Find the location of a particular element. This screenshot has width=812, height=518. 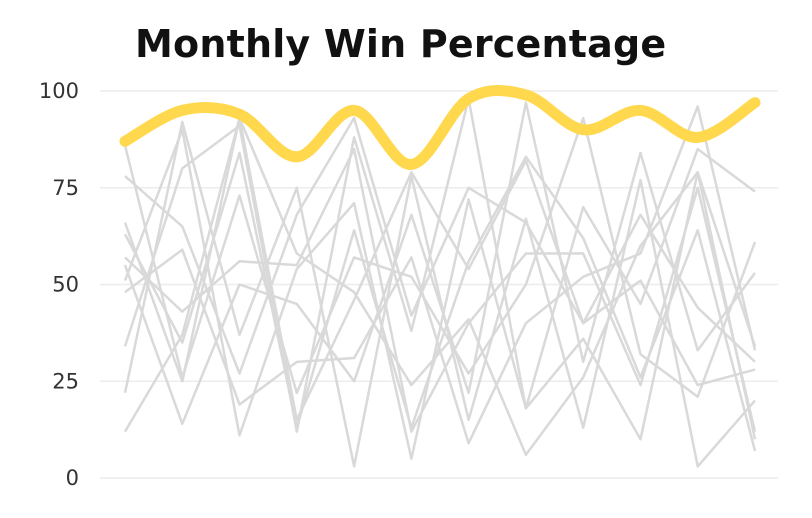

highlight-series-line is located at coordinates (440, 127).